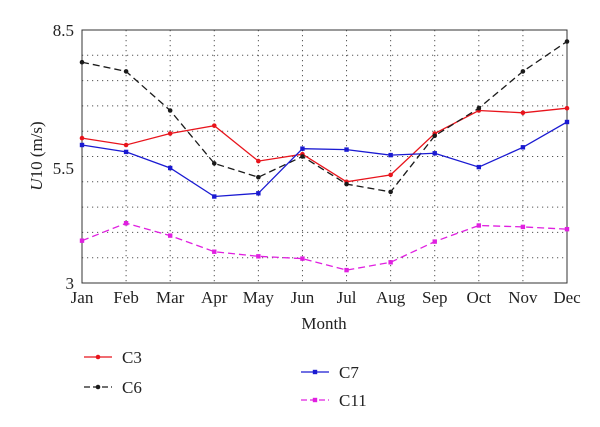 This screenshot has width=600, height=427. I want to click on x-tick-label: Oct, so click(479, 297).